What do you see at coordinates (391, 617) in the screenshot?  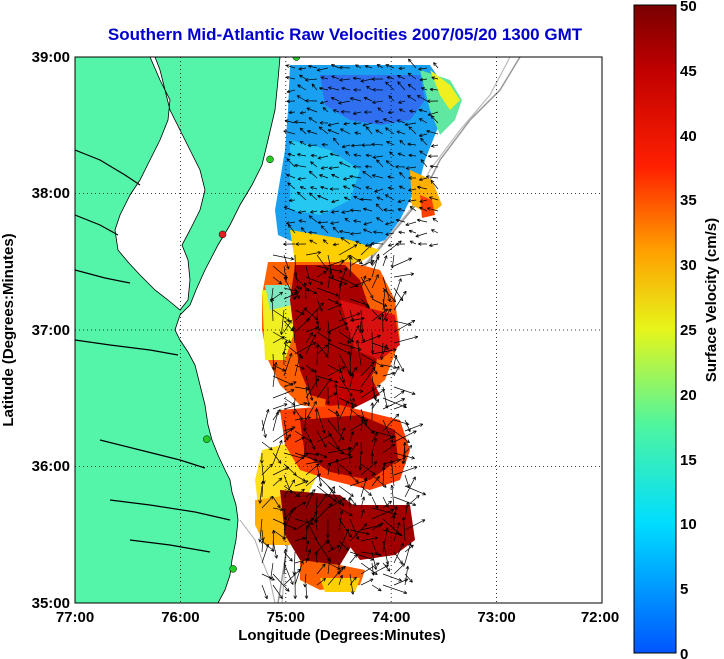 I see `x-tick-label: 74:00` at bounding box center [391, 617].